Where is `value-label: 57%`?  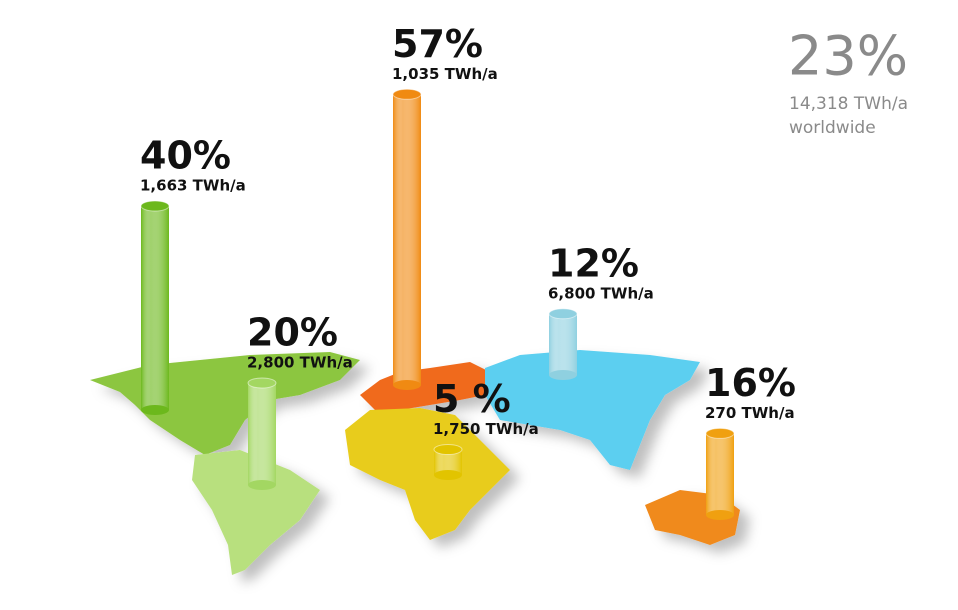
value-label: 57% is located at coordinates (437, 44).